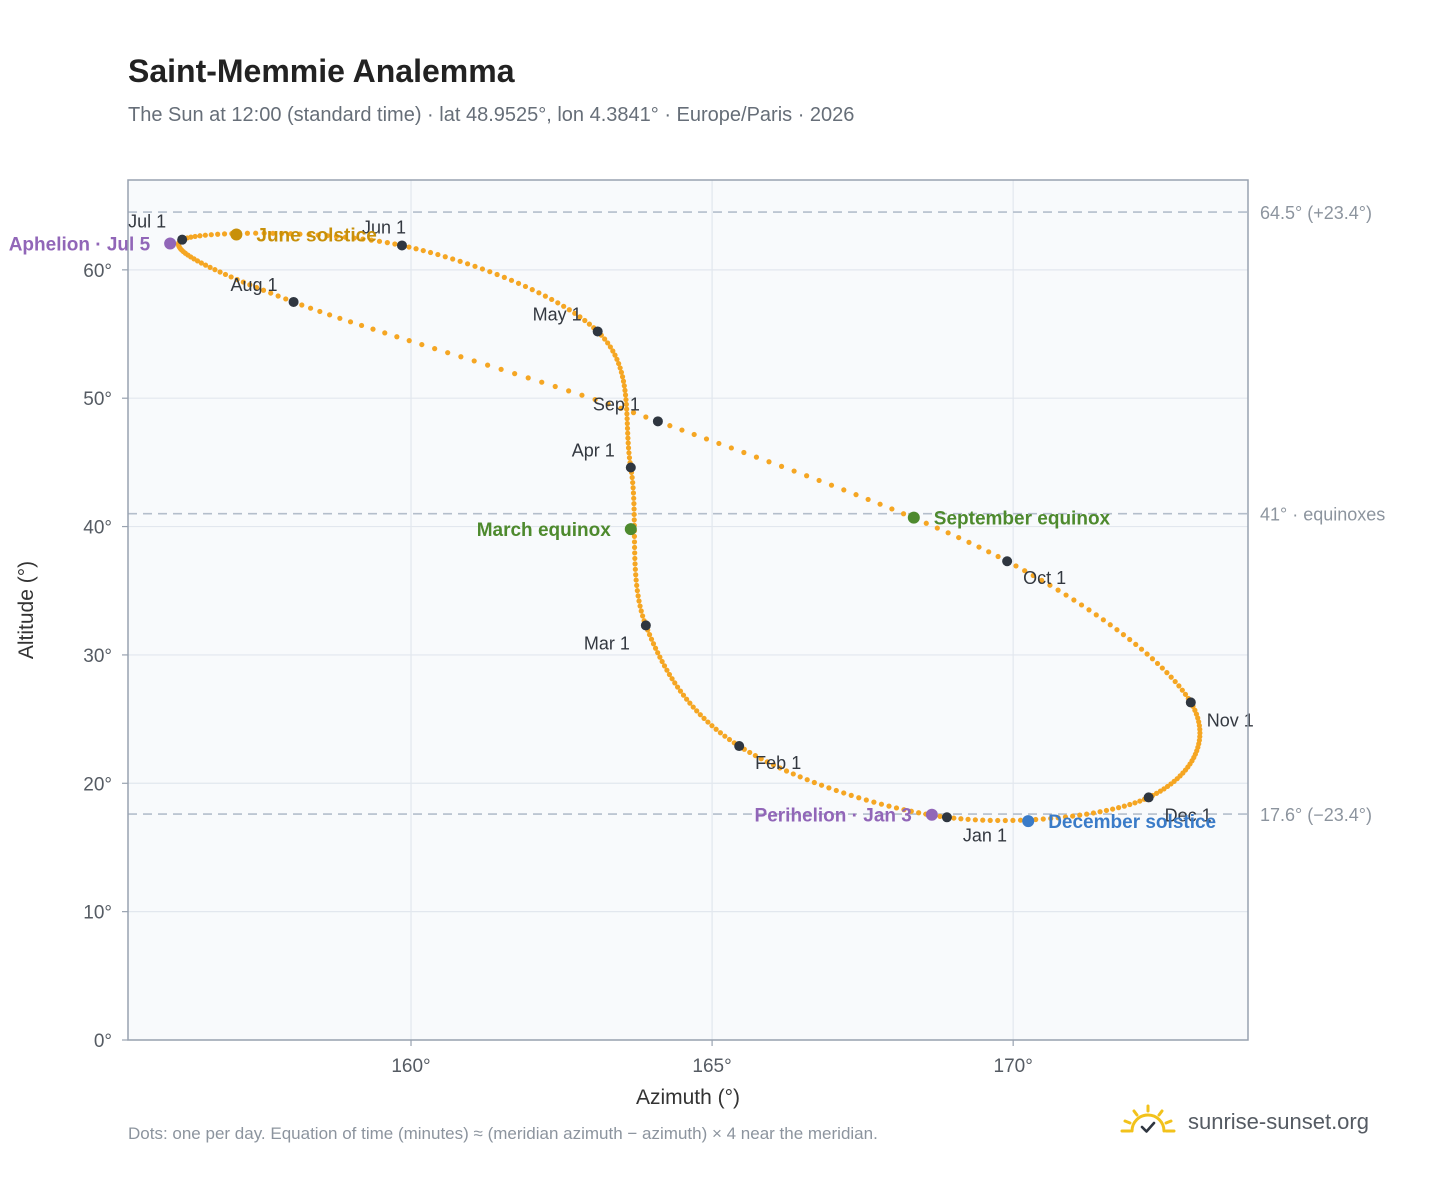 This screenshot has width=1448, height=1188. I want to click on month-marker-label: May 1, so click(557, 314).